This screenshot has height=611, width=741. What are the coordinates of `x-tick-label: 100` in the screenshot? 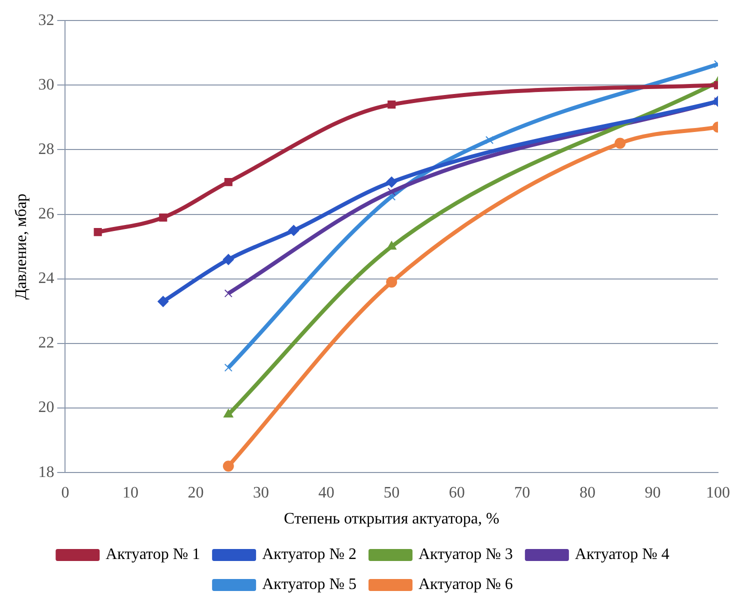 It's located at (718, 493).